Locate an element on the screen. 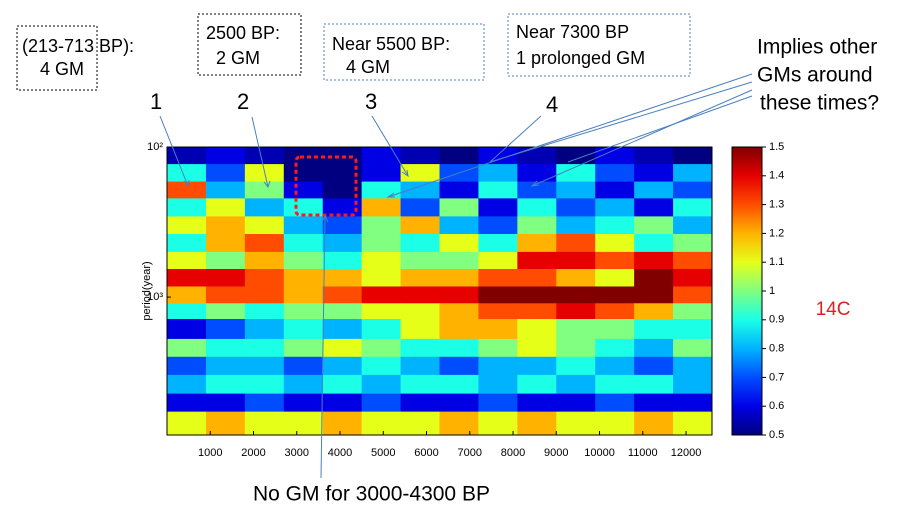  annotation-text: Near 7300 BP is located at coordinates (572, 32).